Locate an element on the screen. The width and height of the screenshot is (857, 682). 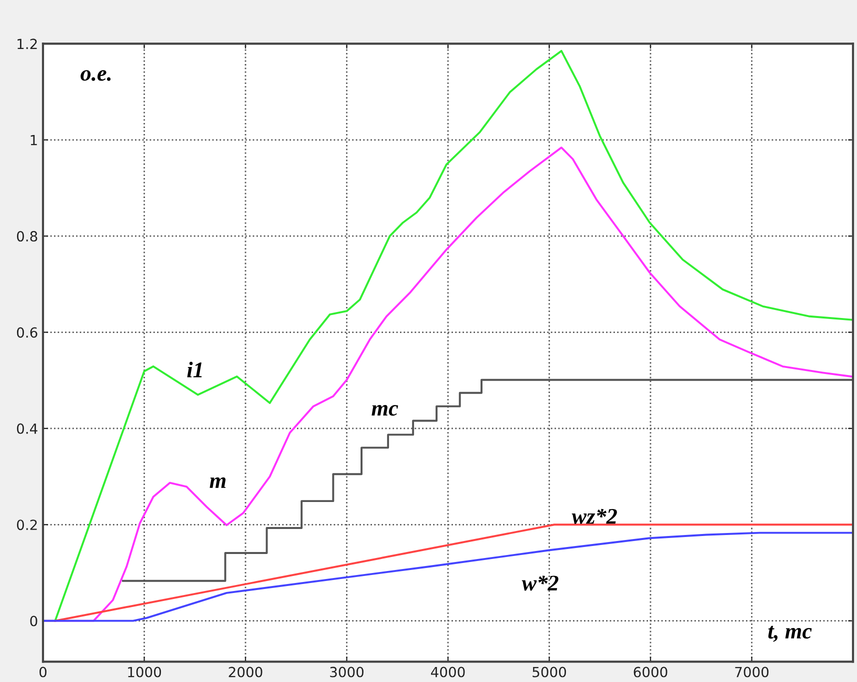
series-label: w*2 is located at coordinates (540, 583).